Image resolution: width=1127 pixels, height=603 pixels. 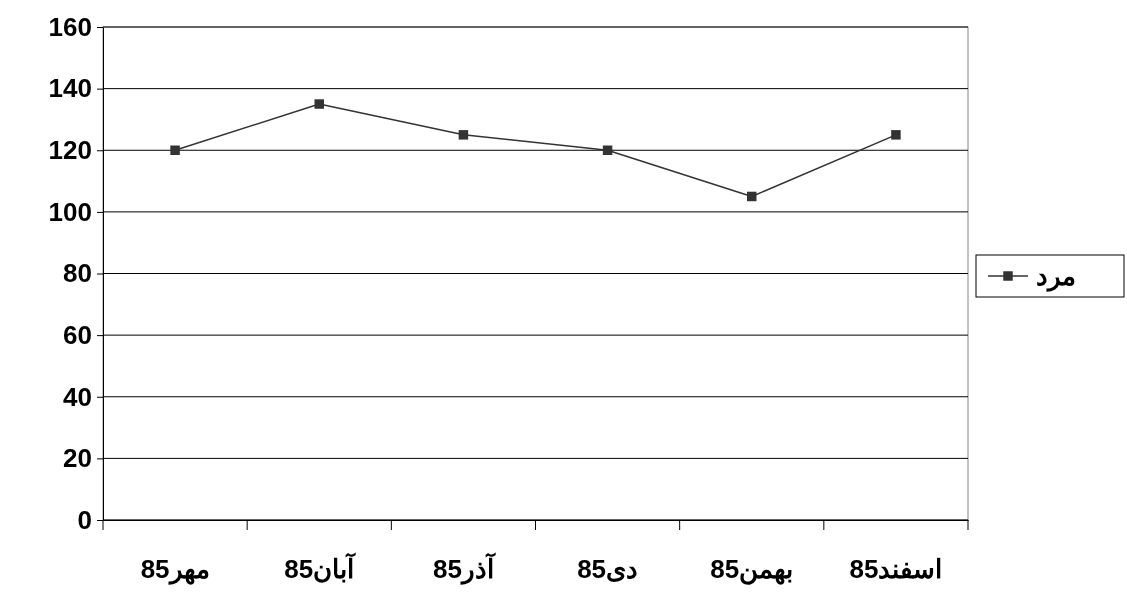 I want to click on x-tick-label: اسفند85, so click(x=896, y=568).